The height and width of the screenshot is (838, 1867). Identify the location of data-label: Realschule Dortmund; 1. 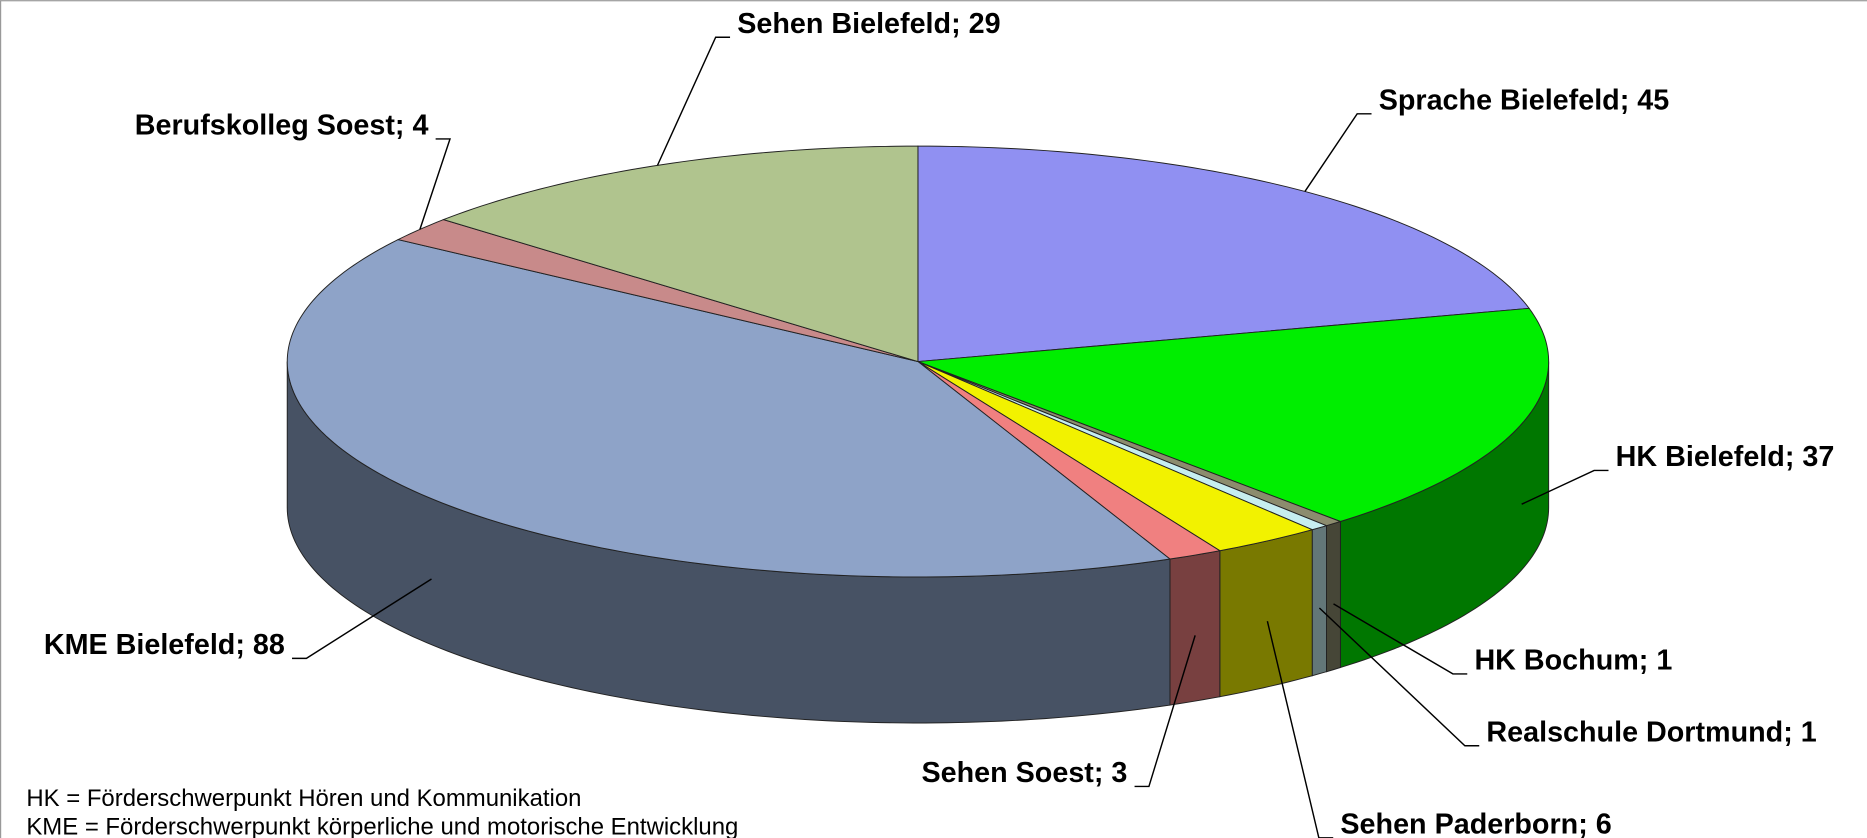
(1651, 732).